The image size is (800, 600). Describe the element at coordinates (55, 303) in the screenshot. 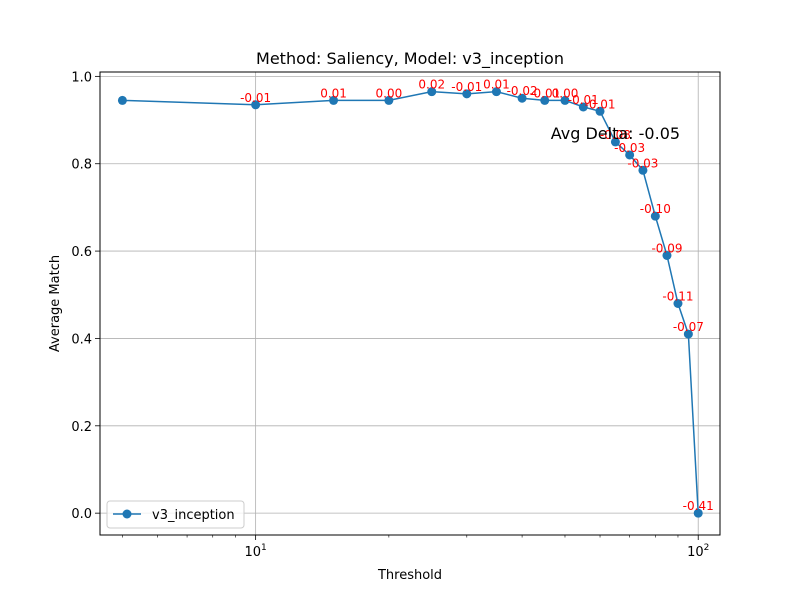

I see `y-axis-title: Average Match` at that location.